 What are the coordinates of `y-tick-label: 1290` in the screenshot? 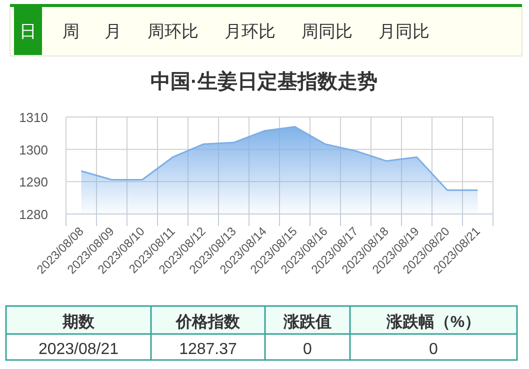 It's located at (33, 182).